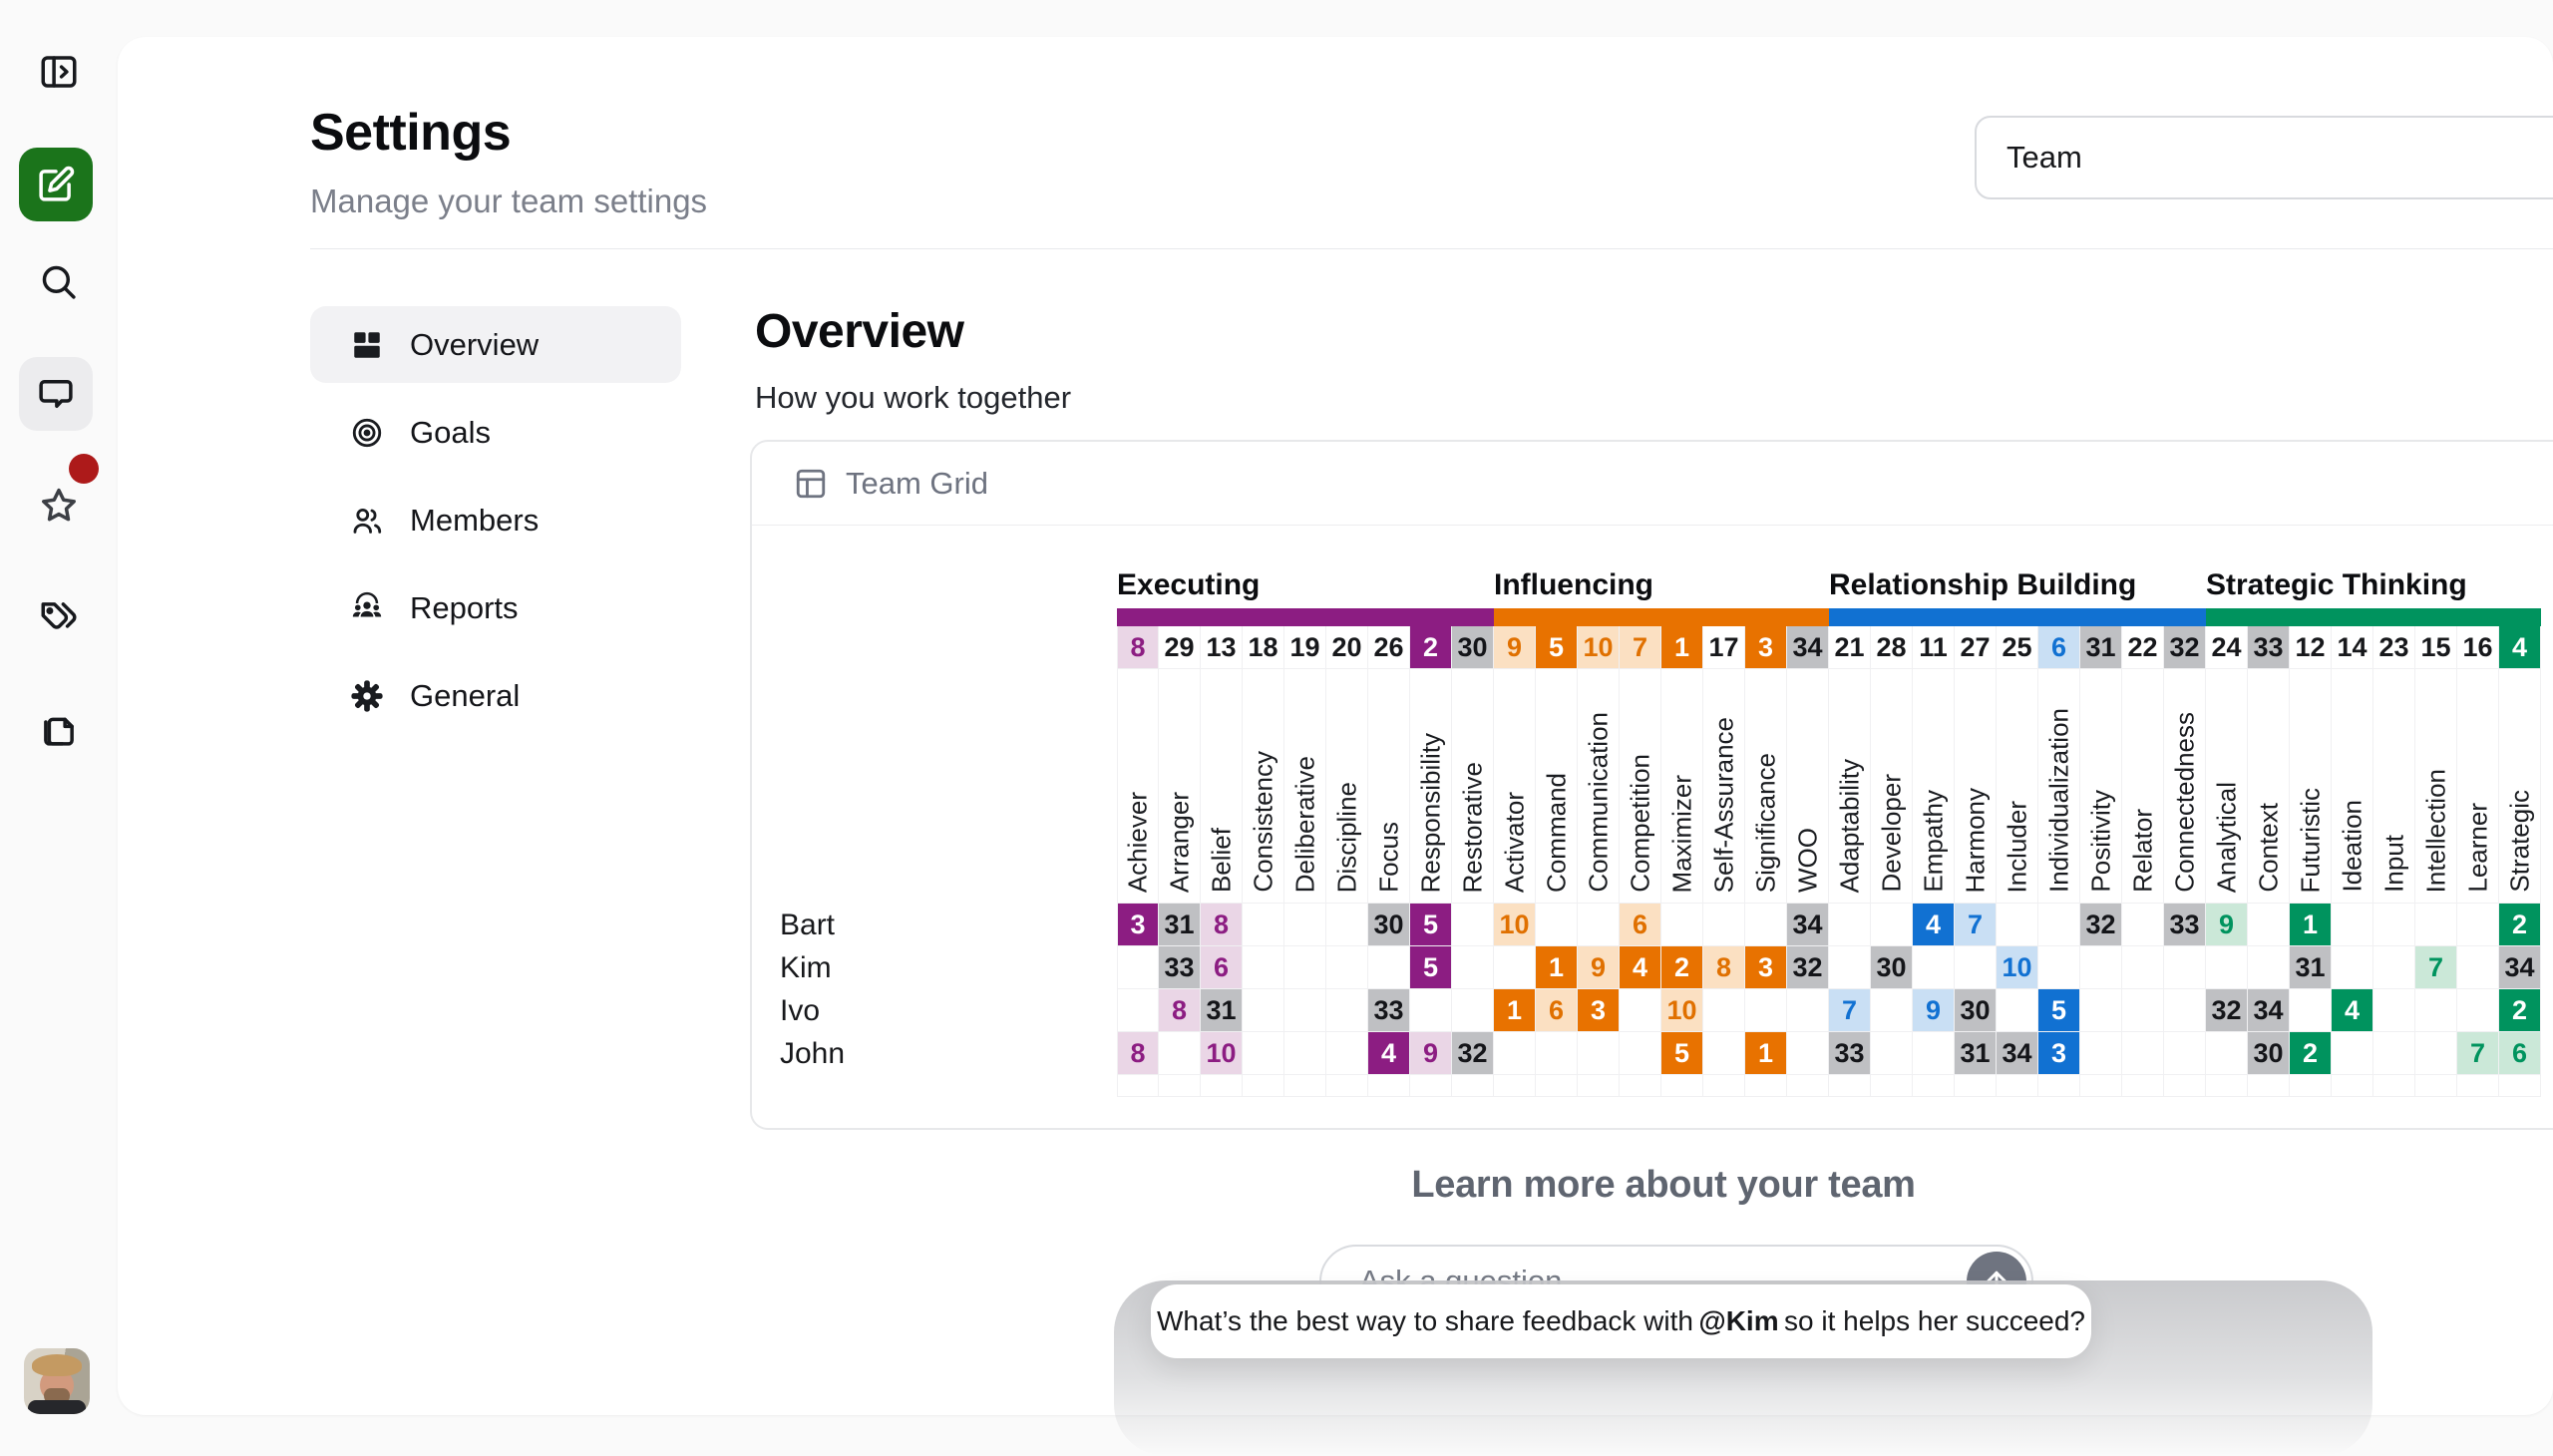  I want to click on learn-more-heading: Learn more about your team, so click(1664, 1185).